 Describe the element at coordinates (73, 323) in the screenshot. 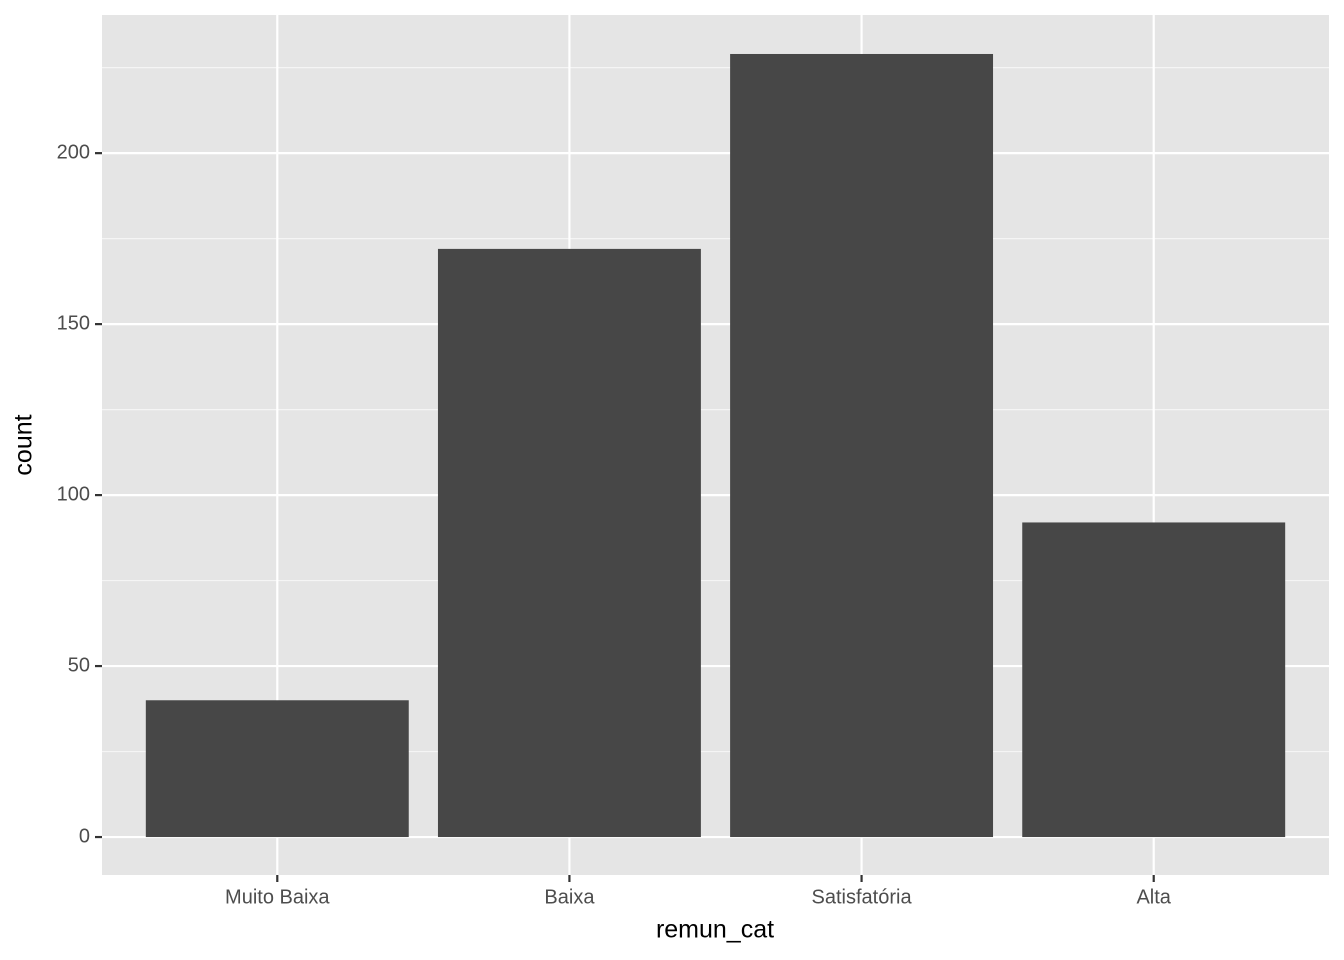

I see `y-tick-label: 150` at that location.